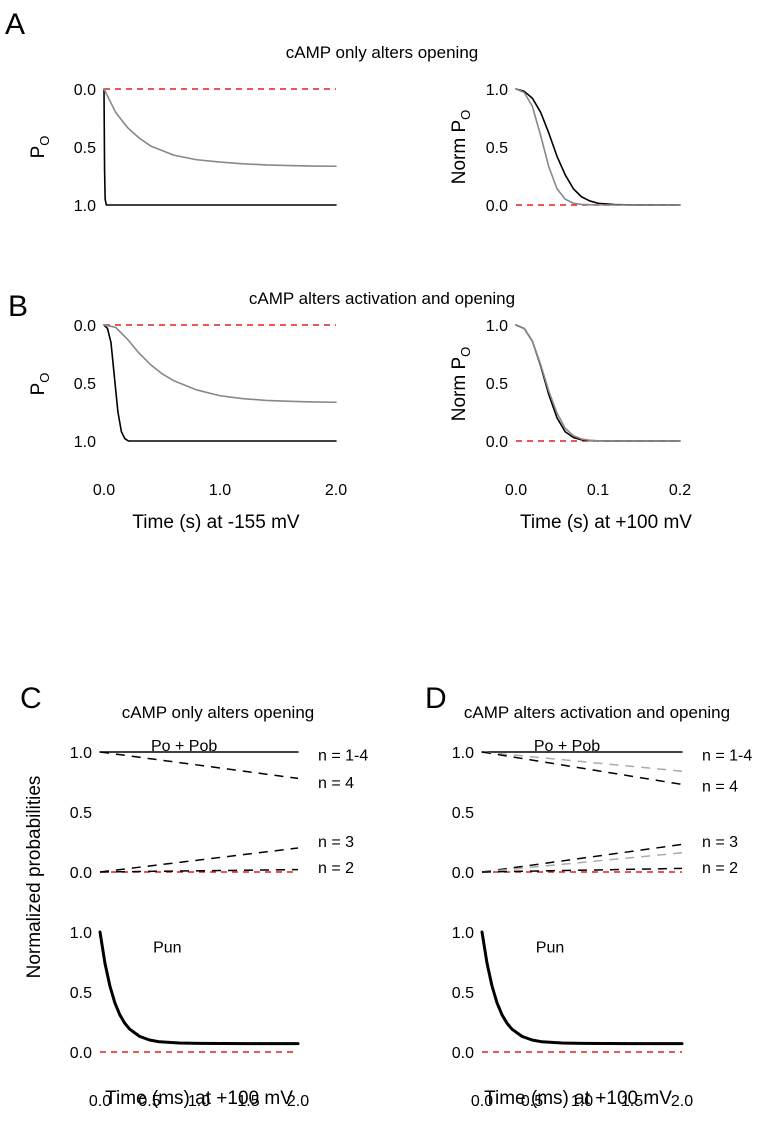 The width and height of the screenshot is (768, 1123). Describe the element at coordinates (461, 384) in the screenshot. I see `b-right-ylabel: Norm PO` at that location.